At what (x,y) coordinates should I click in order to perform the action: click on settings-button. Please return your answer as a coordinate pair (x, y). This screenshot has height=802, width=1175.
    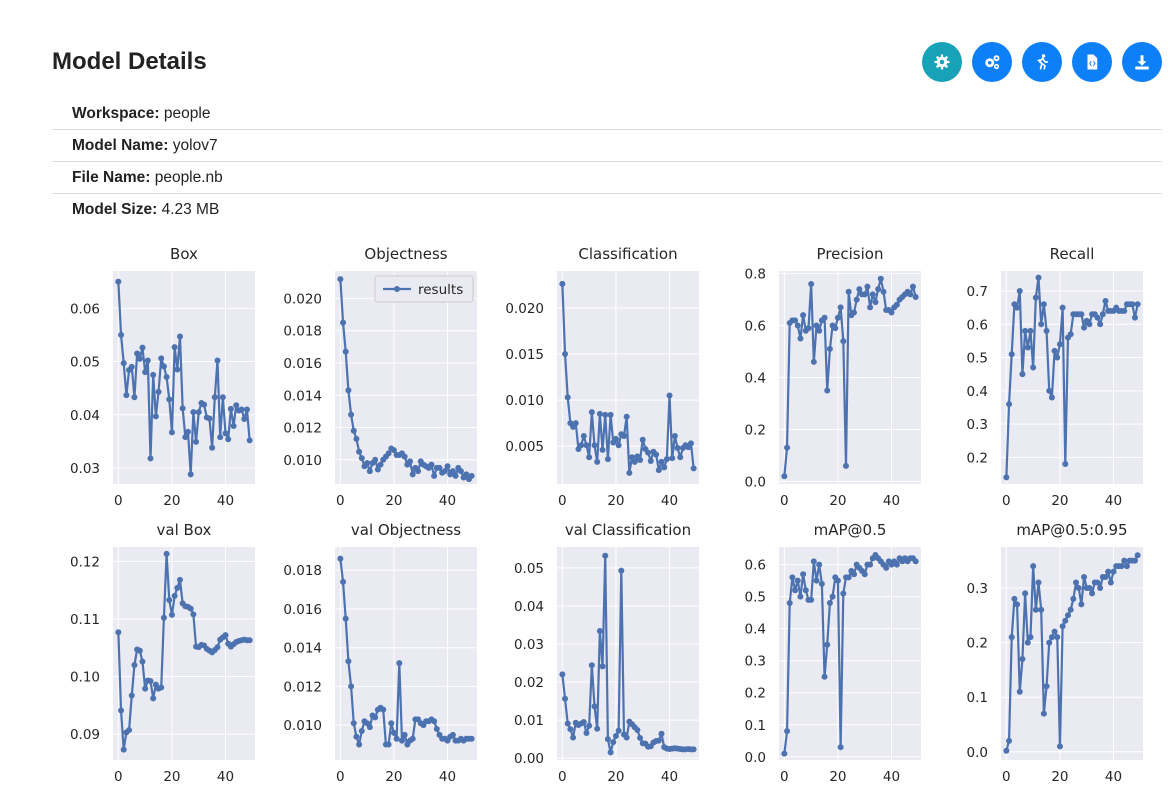
    Looking at the image, I should click on (942, 62).